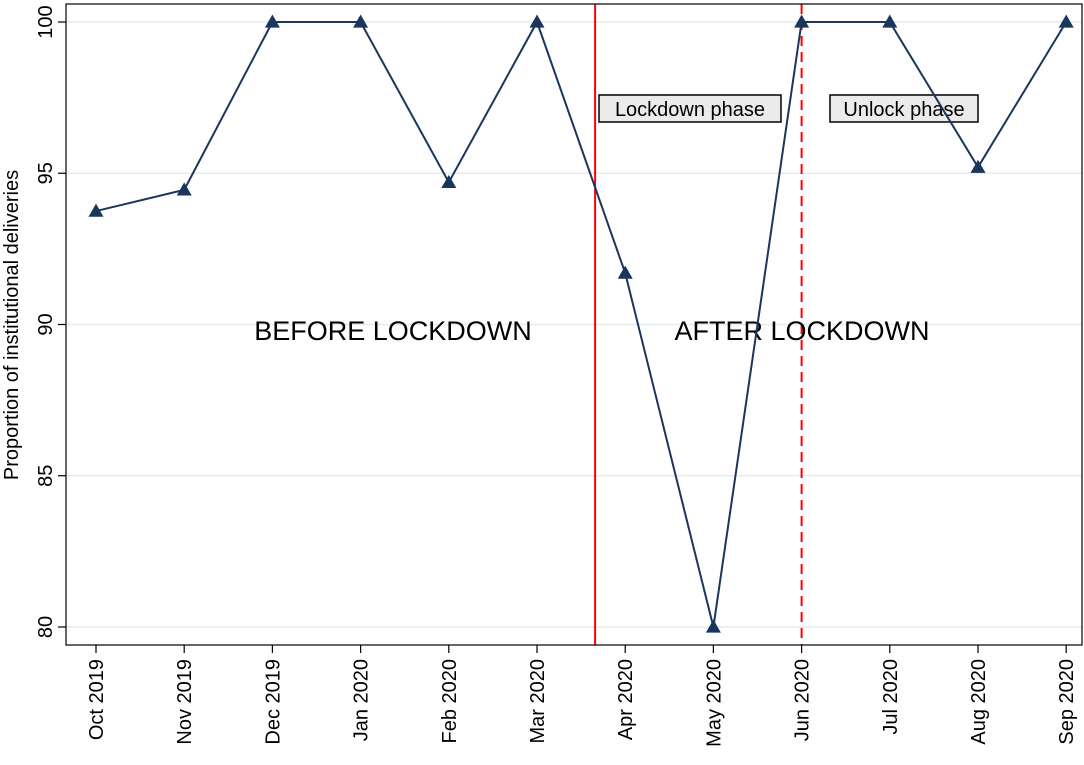 The image size is (1084, 765). Describe the element at coordinates (362, 700) in the screenshot. I see `x-tick-label: Jan 2020` at that location.